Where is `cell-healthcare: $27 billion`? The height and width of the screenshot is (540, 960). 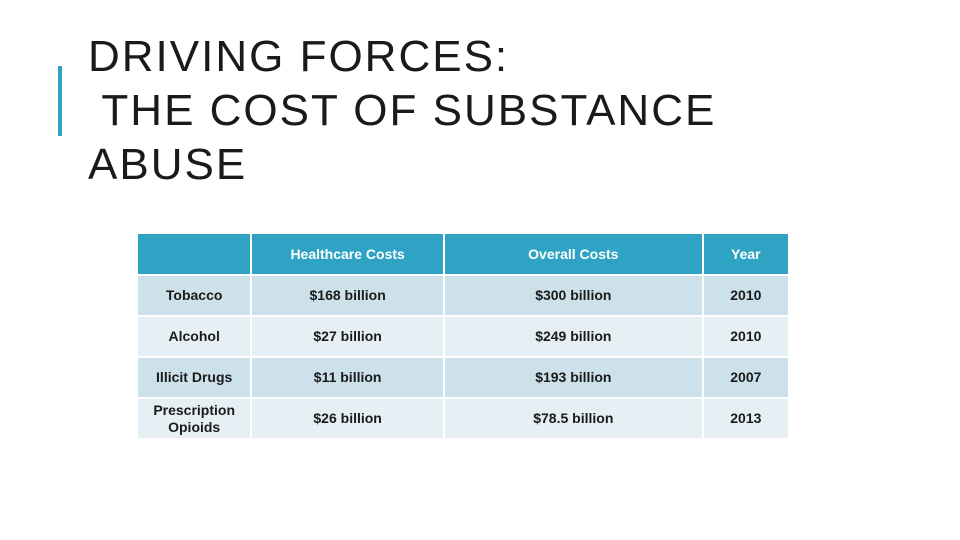
cell-healthcare: $27 billion is located at coordinates (348, 336).